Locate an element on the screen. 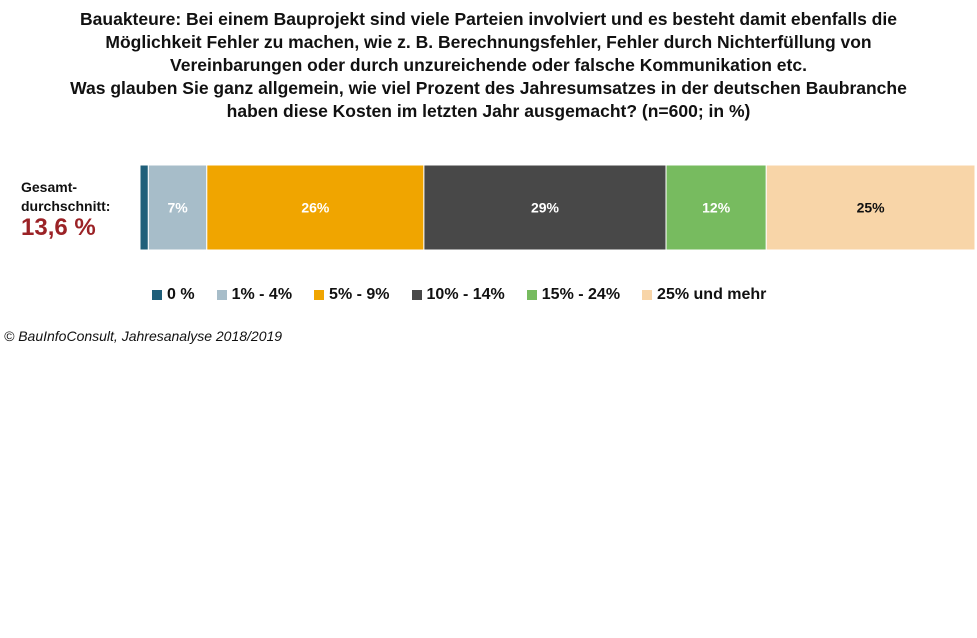 Image resolution: width=977 pixels, height=638 pixels. legend-label: 15% - 24% is located at coordinates (581, 294).